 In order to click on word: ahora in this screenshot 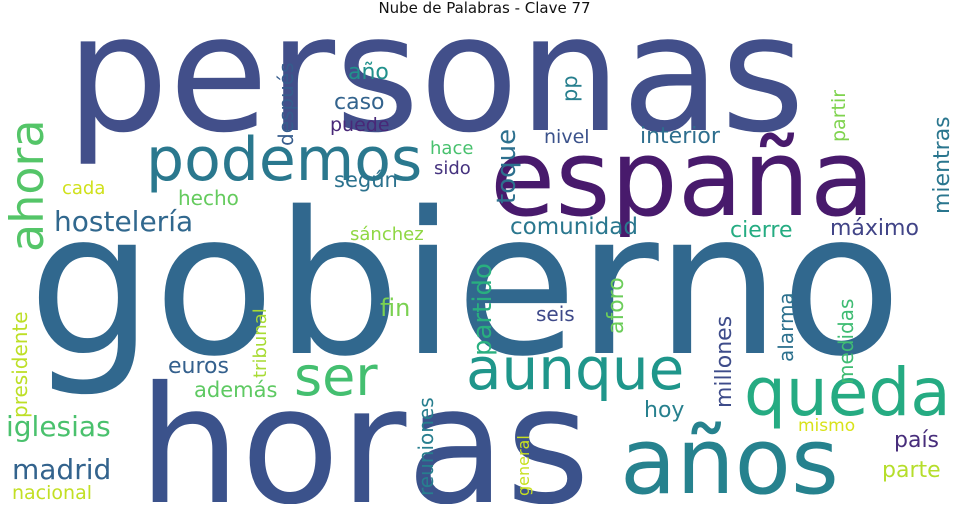, I will do `click(31, 185)`.